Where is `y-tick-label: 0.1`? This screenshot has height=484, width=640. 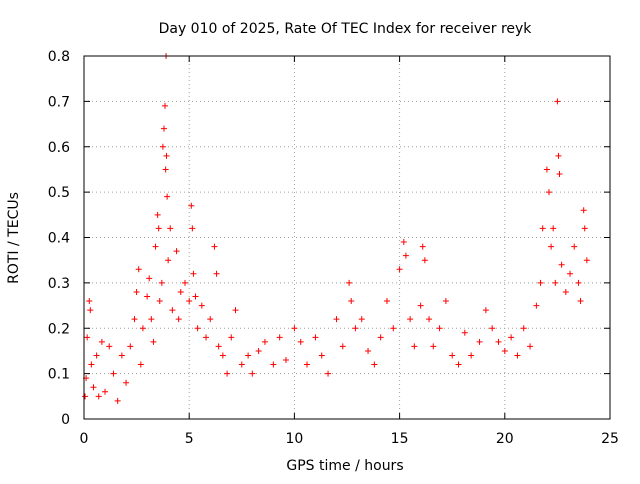 y-tick-label: 0.1 is located at coordinates (59, 375).